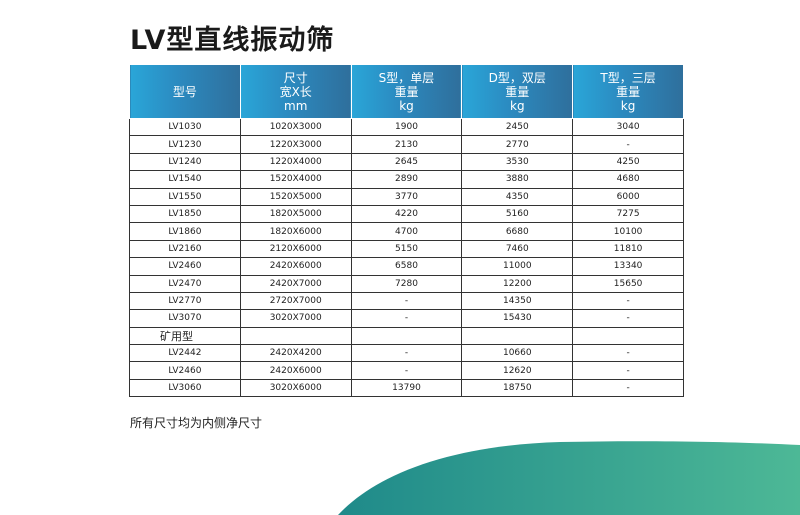 Image resolution: width=800 pixels, height=515 pixels. I want to click on table-cell: 2120X6000, so click(295, 249).